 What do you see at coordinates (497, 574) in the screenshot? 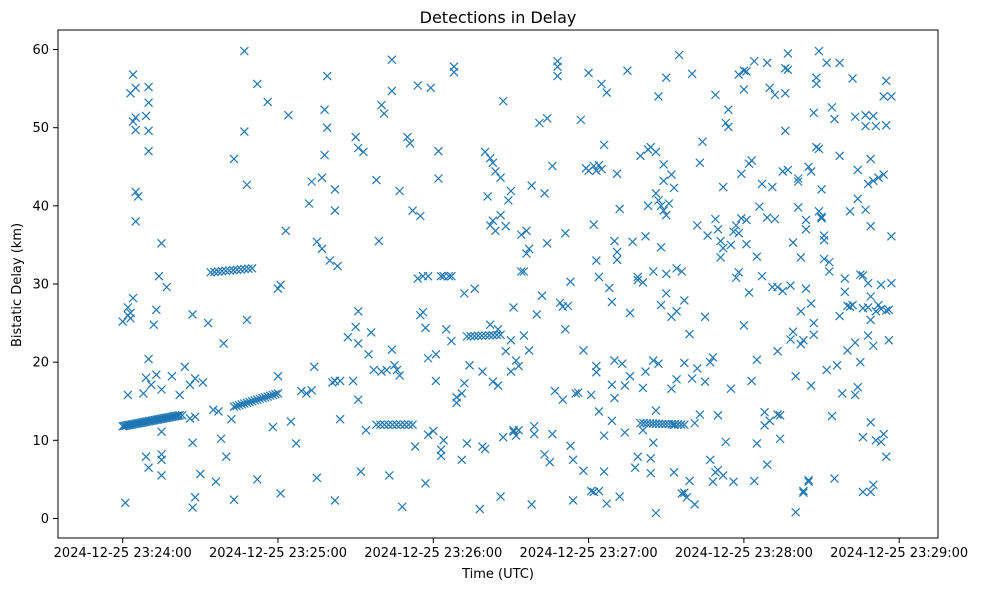
I see `x-axis-label: Time (UTC)` at bounding box center [497, 574].